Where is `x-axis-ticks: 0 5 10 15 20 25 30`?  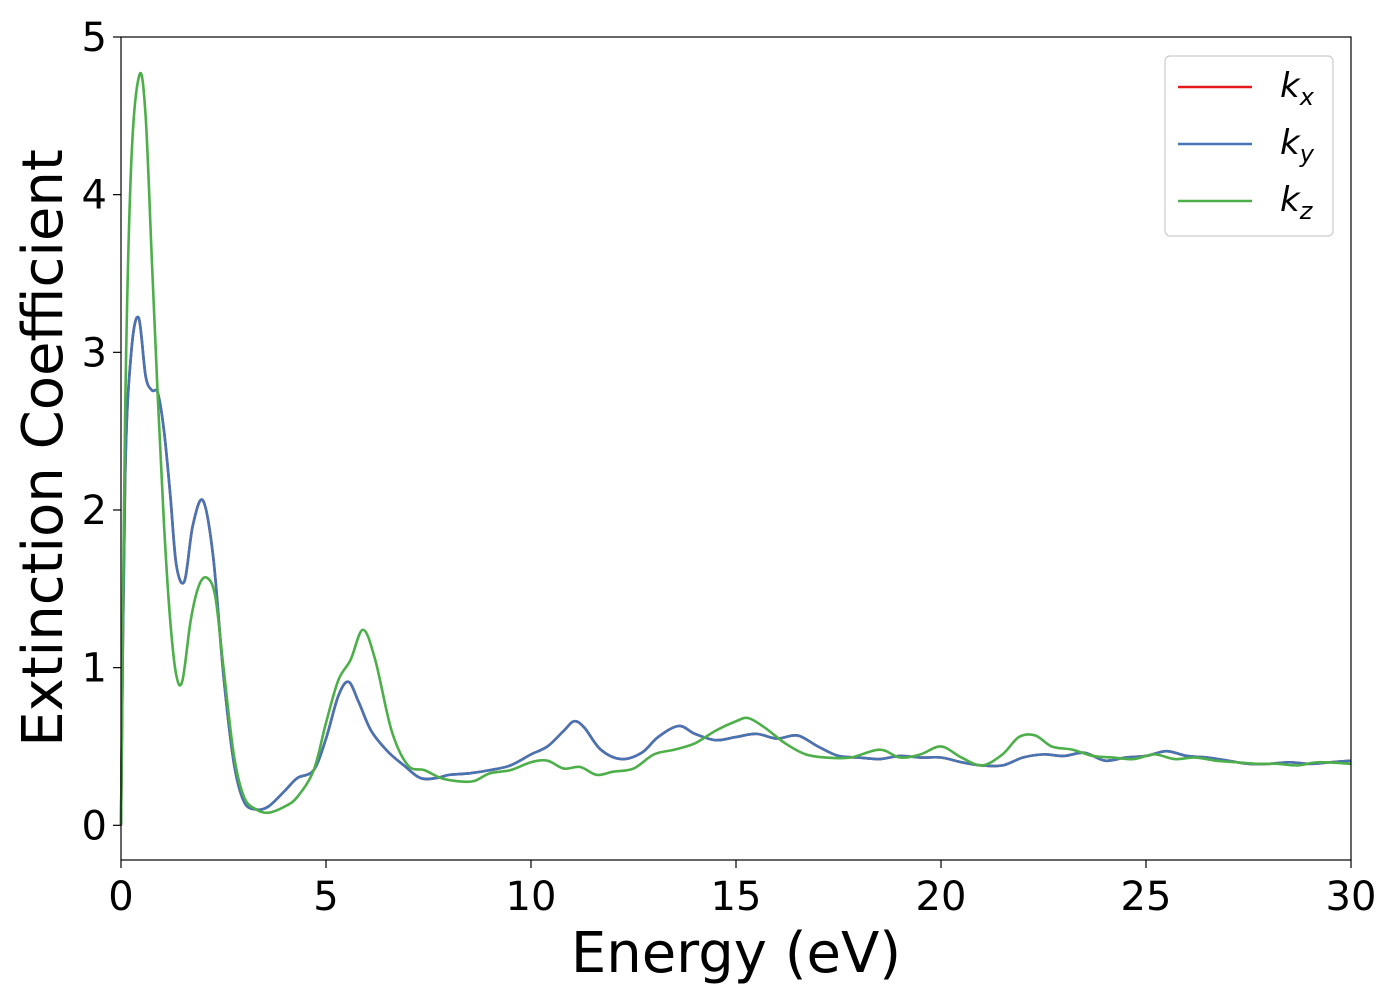
x-axis-ticks: 0 5 10 15 20 25 30 is located at coordinates (742, 890).